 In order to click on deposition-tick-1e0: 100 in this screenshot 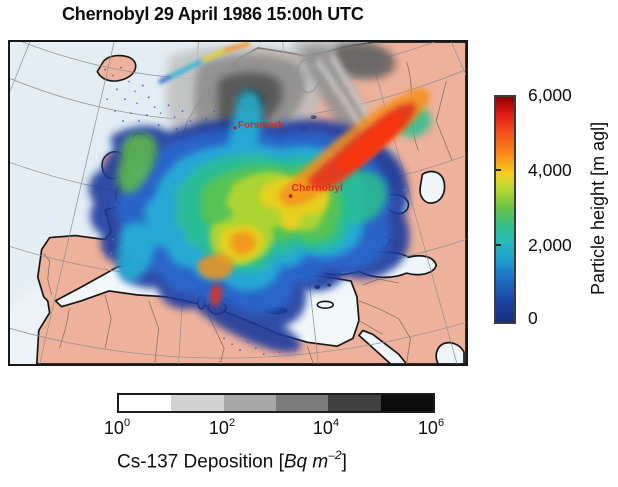, I will do `click(117, 427)`.